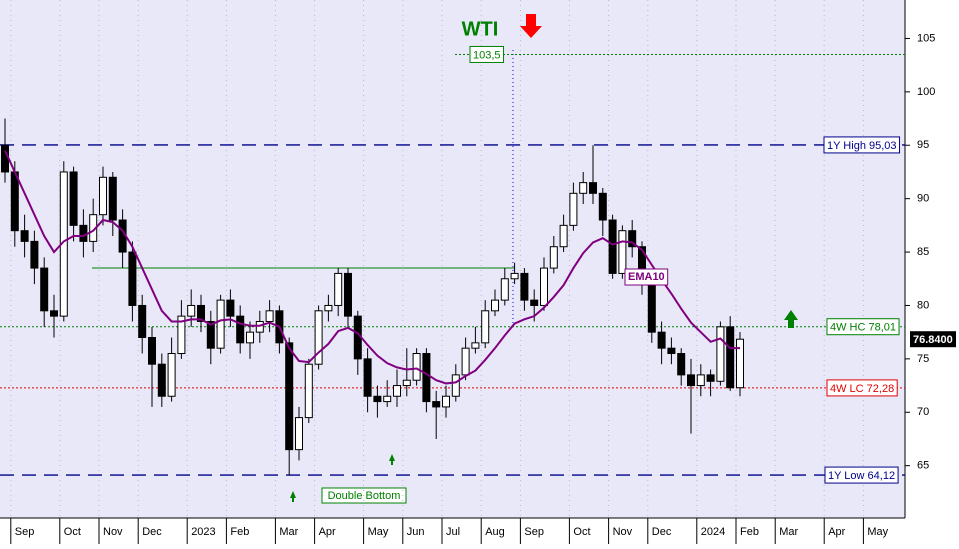  Describe the element at coordinates (923, 199) in the screenshot. I see `y-tick-label: 90` at that location.